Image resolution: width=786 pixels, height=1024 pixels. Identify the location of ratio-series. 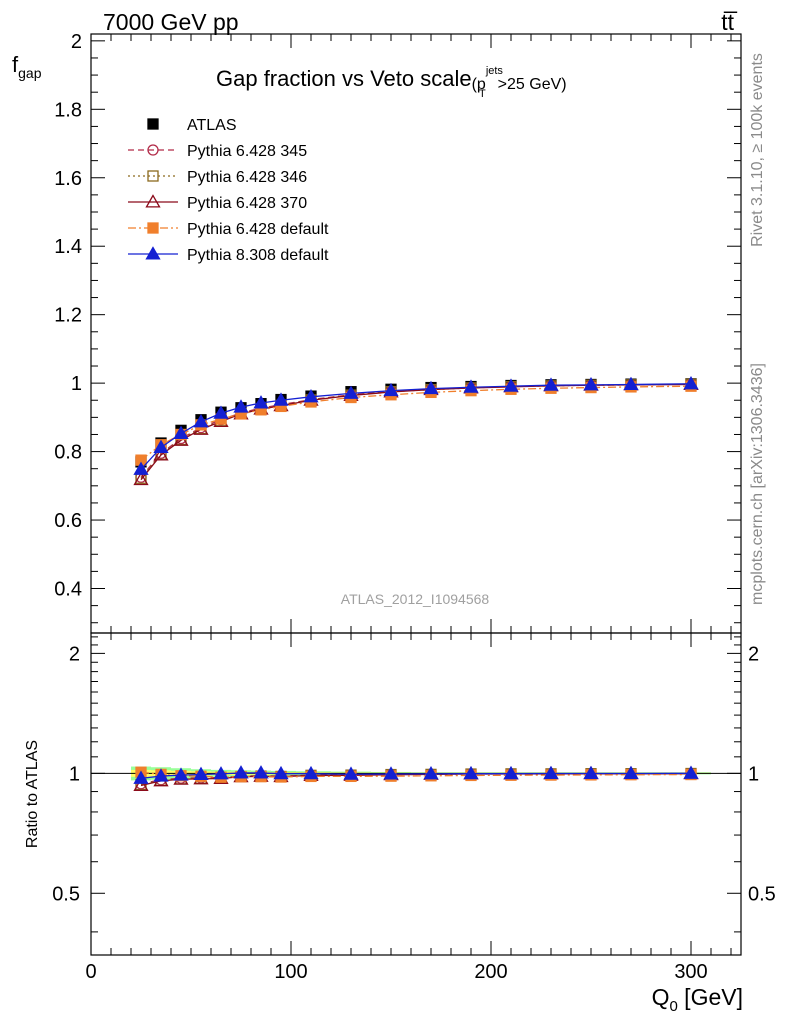
(416, 778).